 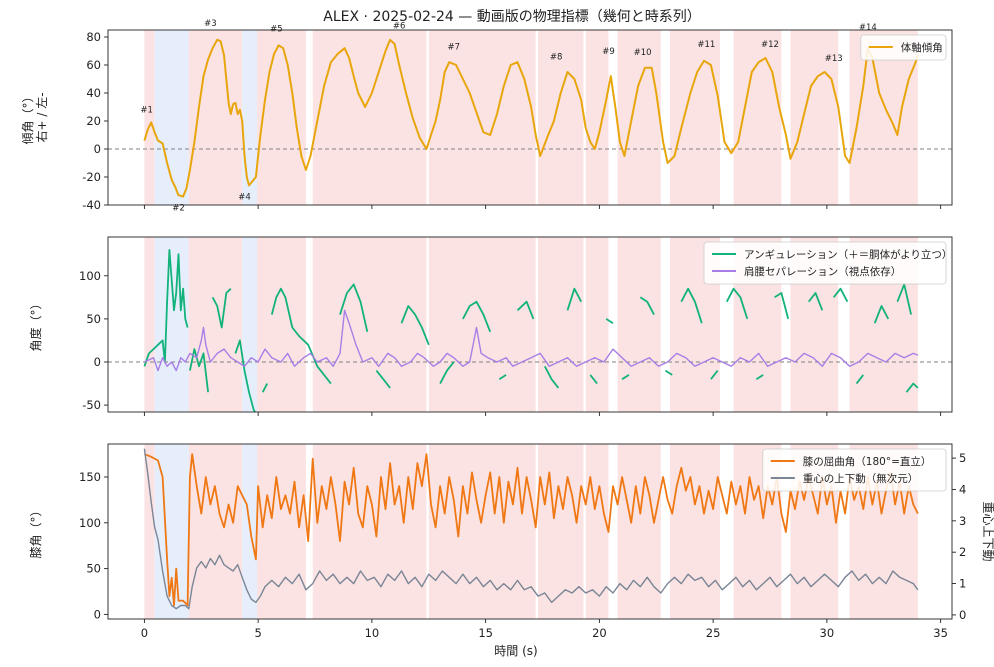 I want to click on y-tick-label: 20, so click(x=93, y=121).